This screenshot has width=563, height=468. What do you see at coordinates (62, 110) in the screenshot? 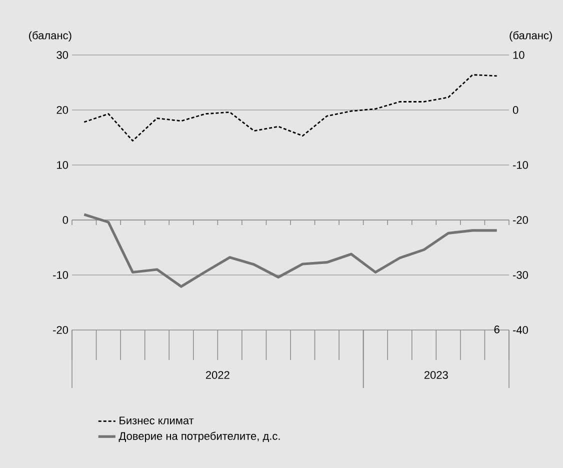
I see `y-tick-label: 20` at bounding box center [62, 110].